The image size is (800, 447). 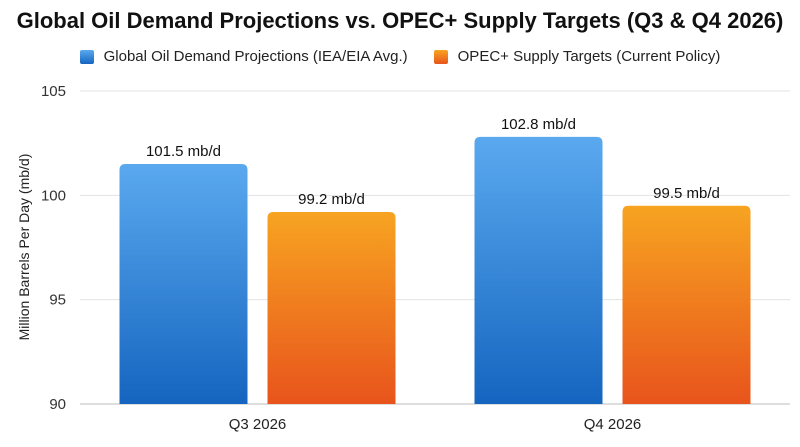 What do you see at coordinates (53, 91) in the screenshot?
I see `y-tick-label: 105` at bounding box center [53, 91].